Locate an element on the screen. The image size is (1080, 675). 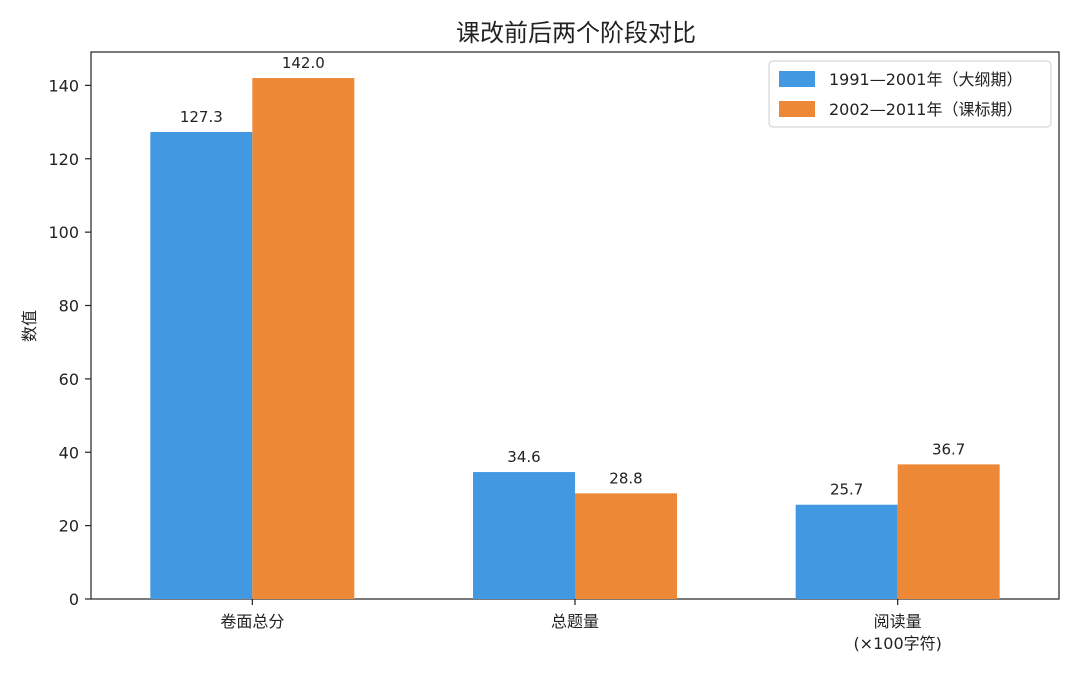
y-axis-label: 数值 is located at coordinates (29, 326).